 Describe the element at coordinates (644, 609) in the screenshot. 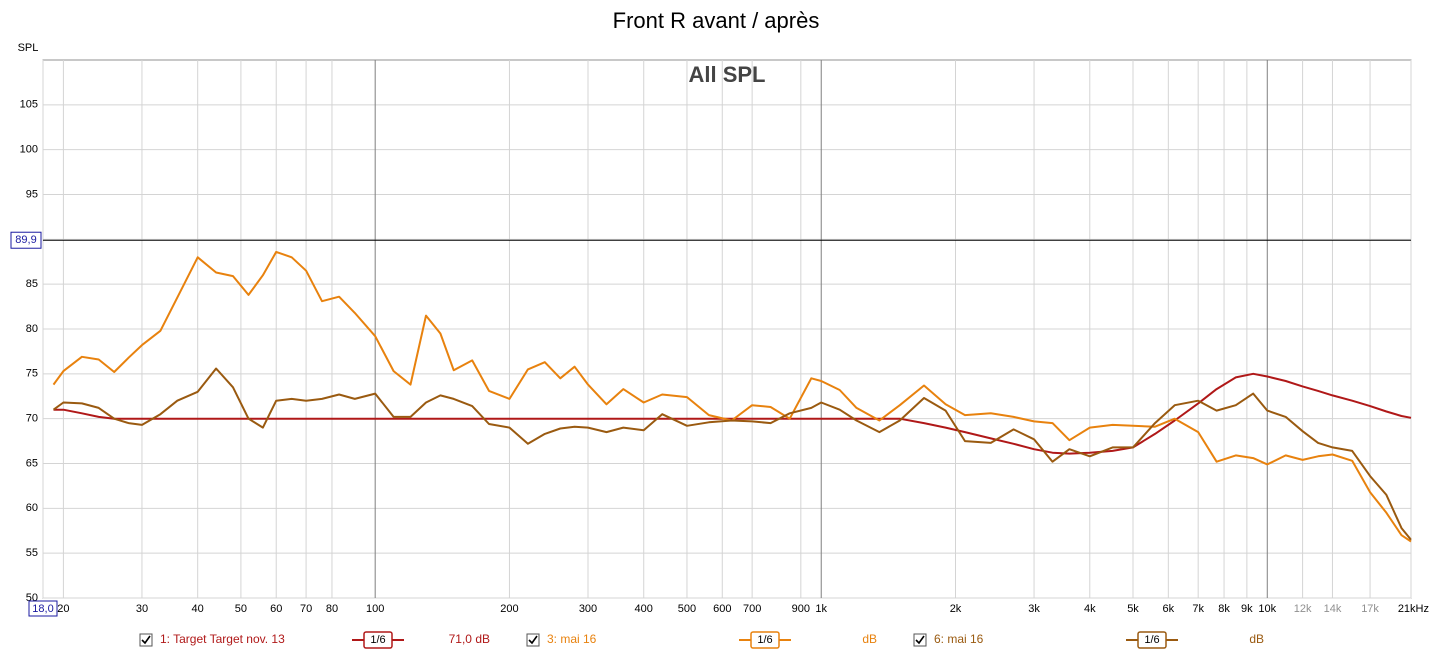

I see `x-tick-label: 400` at that location.